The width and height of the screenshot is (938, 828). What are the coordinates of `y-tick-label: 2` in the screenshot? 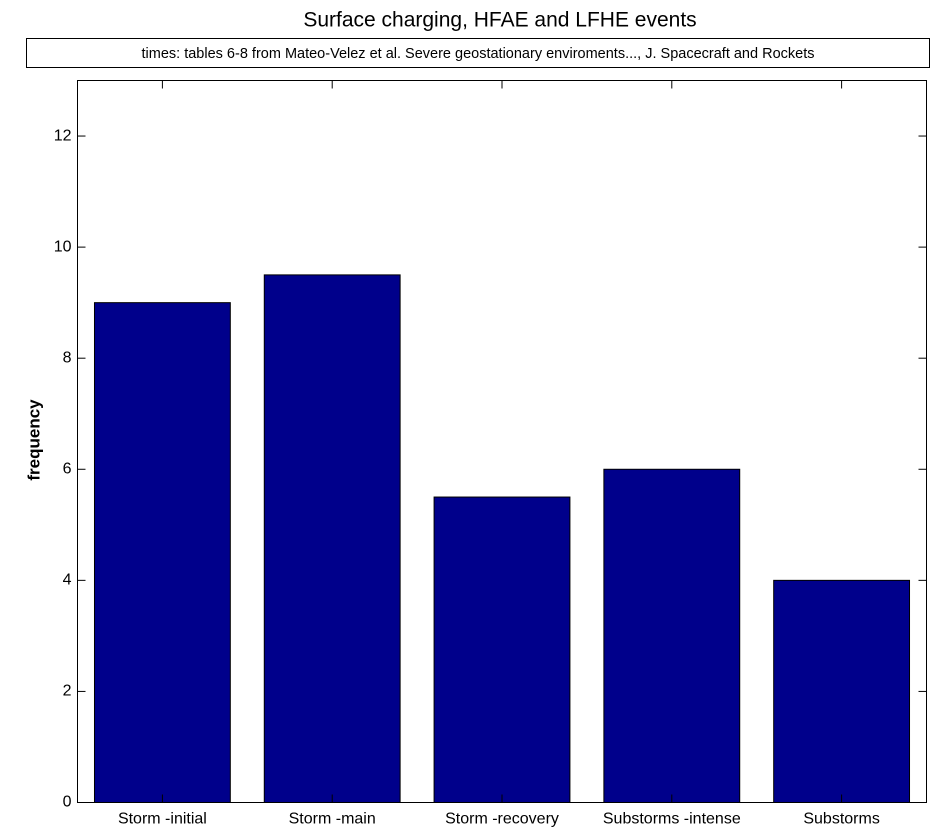 It's located at (67, 691).